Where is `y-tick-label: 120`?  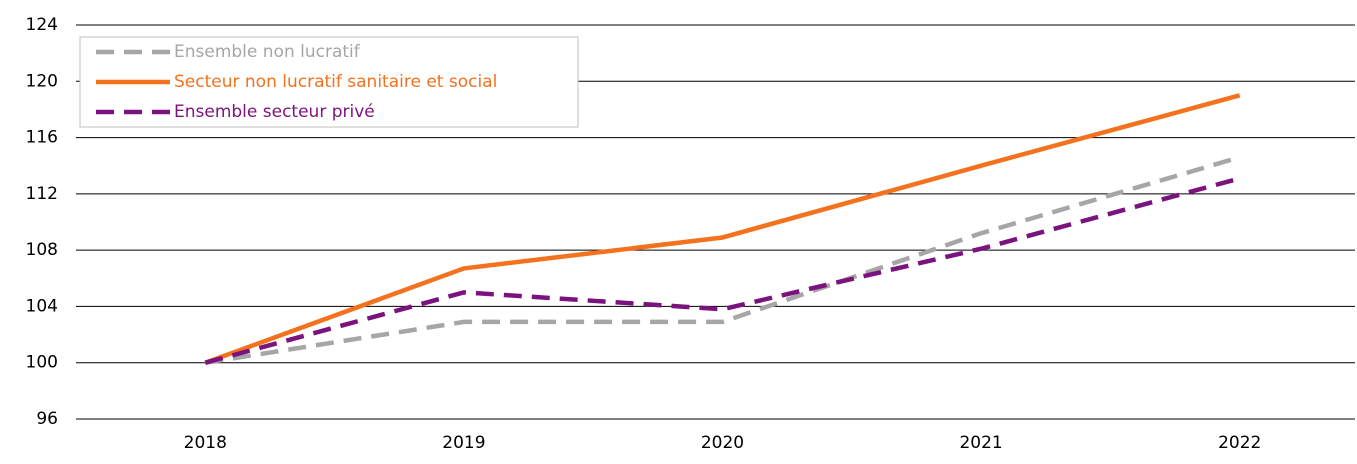 y-tick-label: 120 is located at coordinates (42, 81).